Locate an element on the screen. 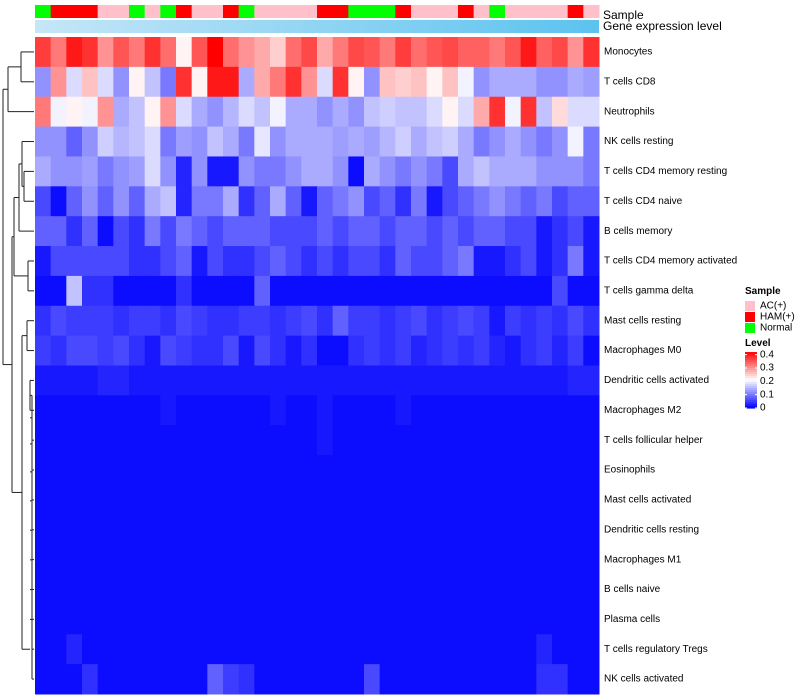  row-label: NK cells activated is located at coordinates (643, 679).